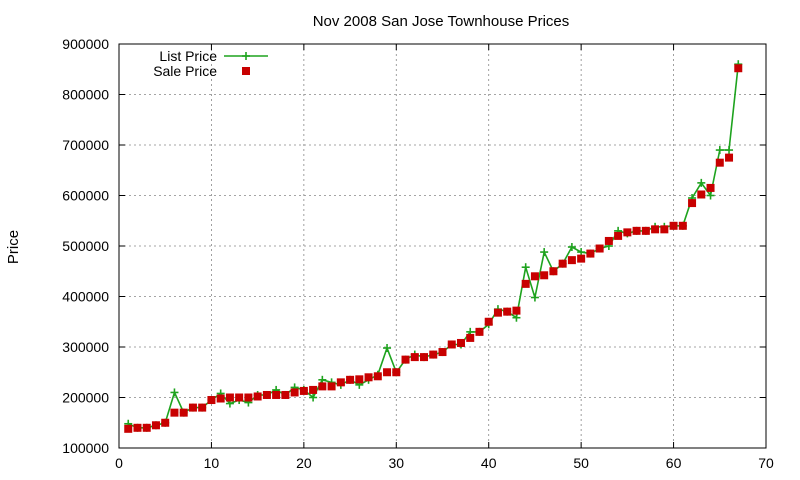 The height and width of the screenshot is (480, 800). I want to click on legend-marker-sale-price, so click(246, 71).